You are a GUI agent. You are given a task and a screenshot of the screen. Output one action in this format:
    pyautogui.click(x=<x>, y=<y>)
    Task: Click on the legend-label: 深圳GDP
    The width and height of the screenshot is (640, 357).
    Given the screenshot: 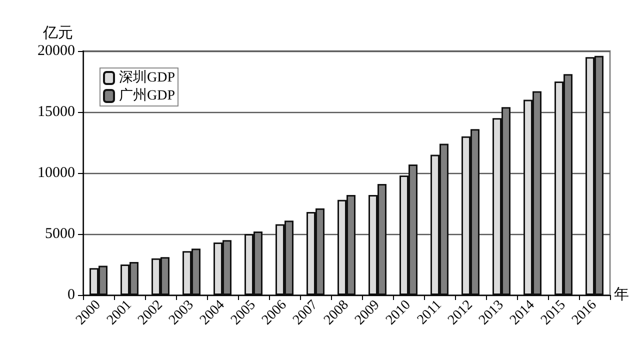 What is the action you would take?
    pyautogui.click(x=147, y=78)
    